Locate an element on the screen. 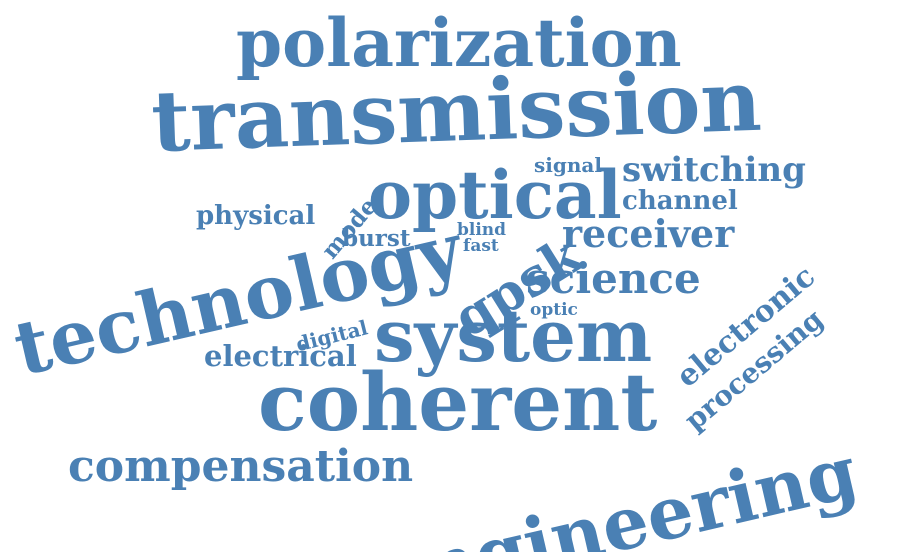 Image resolution: width=900 pixels, height=552 pixels. word-burst: burst is located at coordinates (376, 238).